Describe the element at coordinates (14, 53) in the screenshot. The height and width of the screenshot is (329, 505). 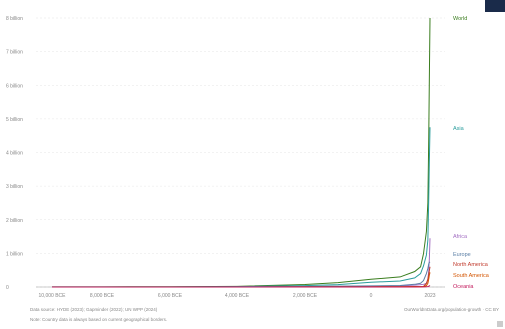
I see `y-tick-label: 7 billion` at that location.